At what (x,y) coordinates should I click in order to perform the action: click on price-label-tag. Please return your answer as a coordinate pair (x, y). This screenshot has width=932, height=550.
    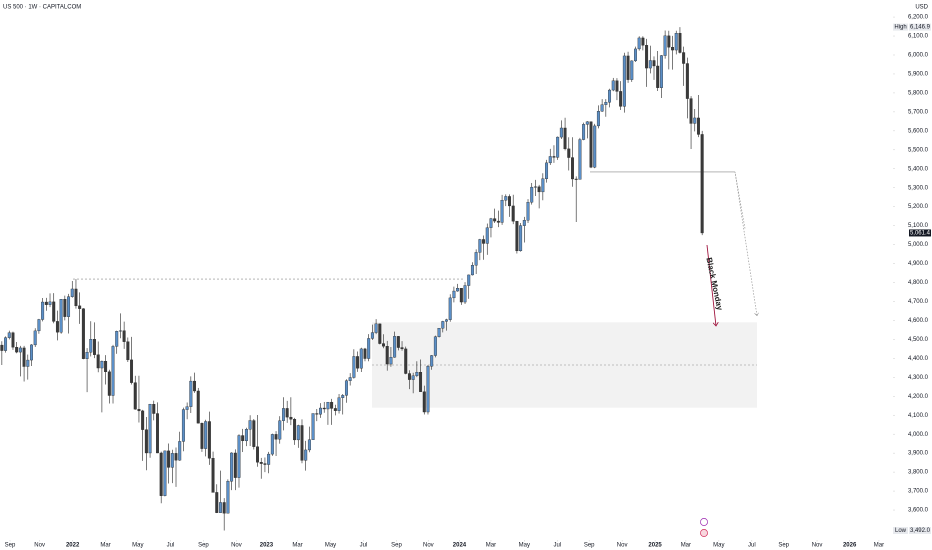
    Looking at the image, I should click on (900, 531).